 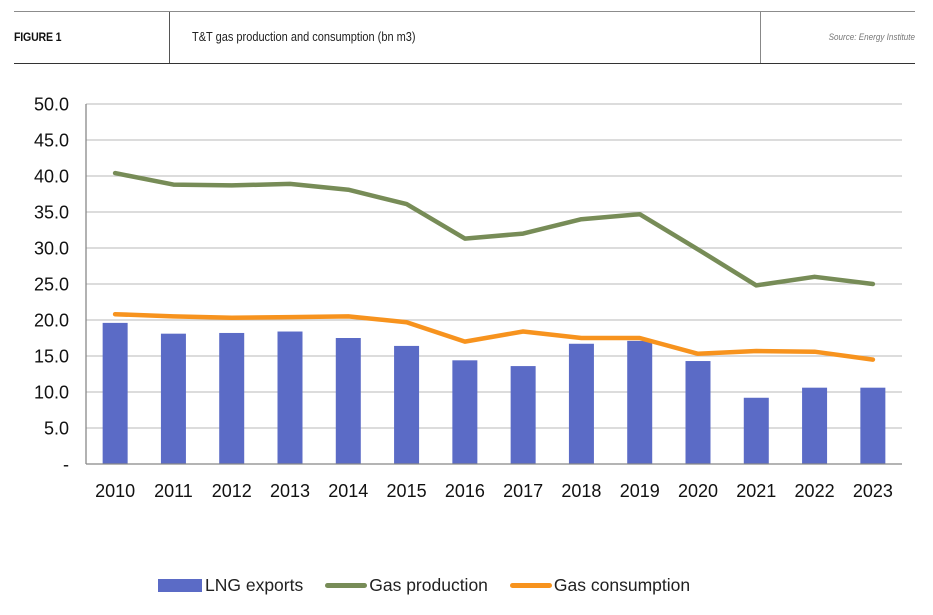 What do you see at coordinates (66, 465) in the screenshot?
I see `y-tick-label: -` at bounding box center [66, 465].